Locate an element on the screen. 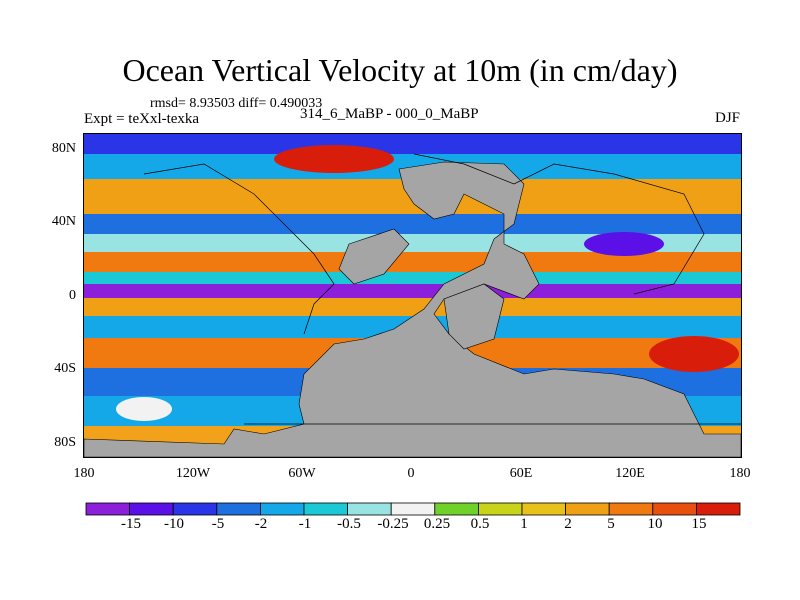 The width and height of the screenshot is (800, 600). band-eq-s is located at coordinates (412, 307).